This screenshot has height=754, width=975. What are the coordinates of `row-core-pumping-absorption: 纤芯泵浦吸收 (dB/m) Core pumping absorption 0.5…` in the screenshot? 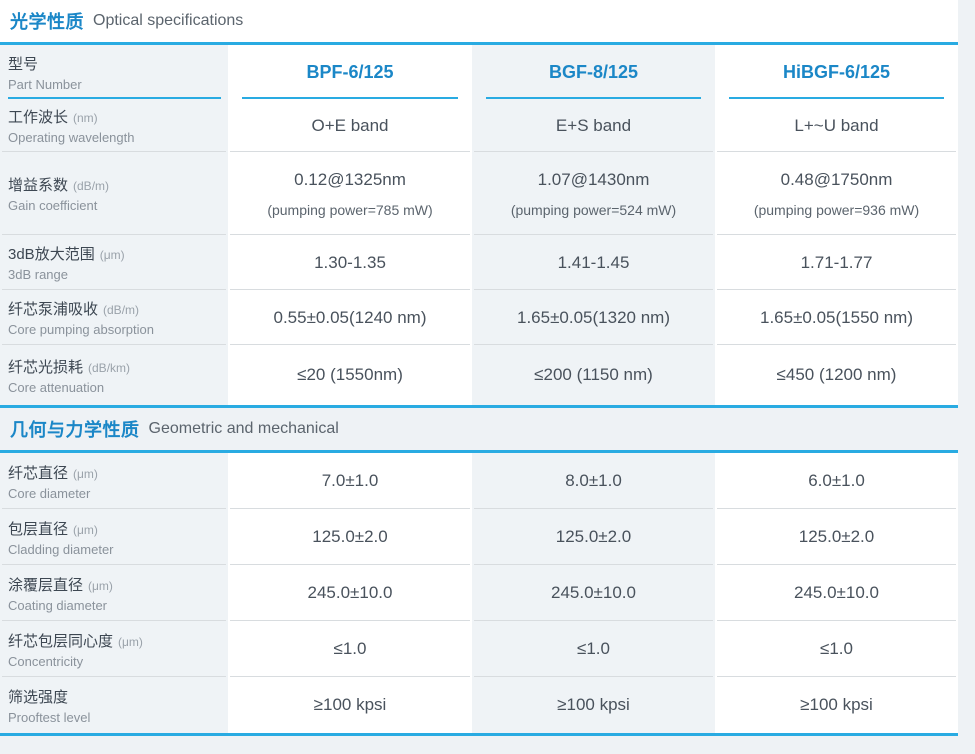 It's located at (479, 317).